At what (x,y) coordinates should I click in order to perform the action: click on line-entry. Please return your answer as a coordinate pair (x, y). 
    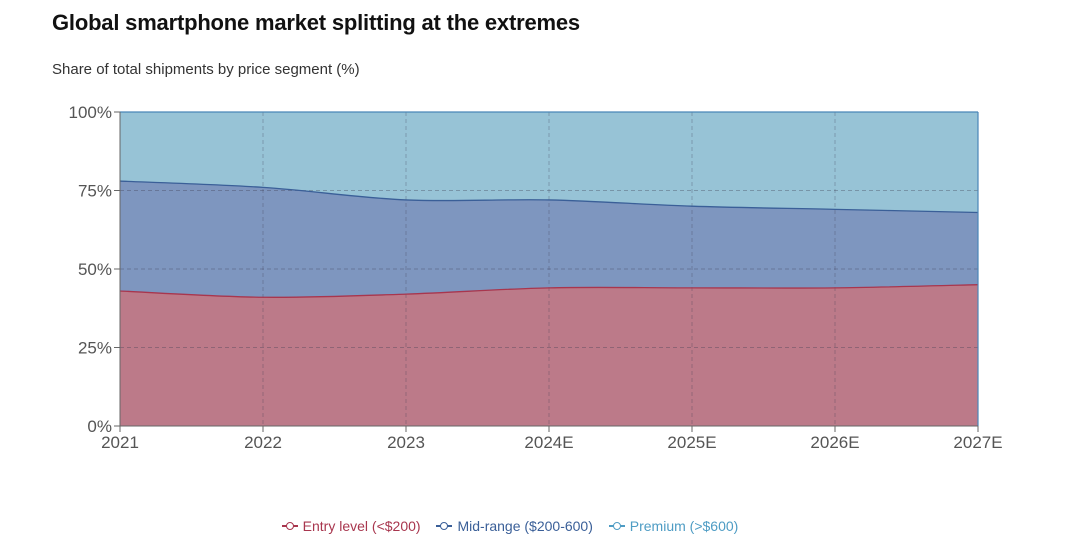
    Looking at the image, I should click on (549, 291).